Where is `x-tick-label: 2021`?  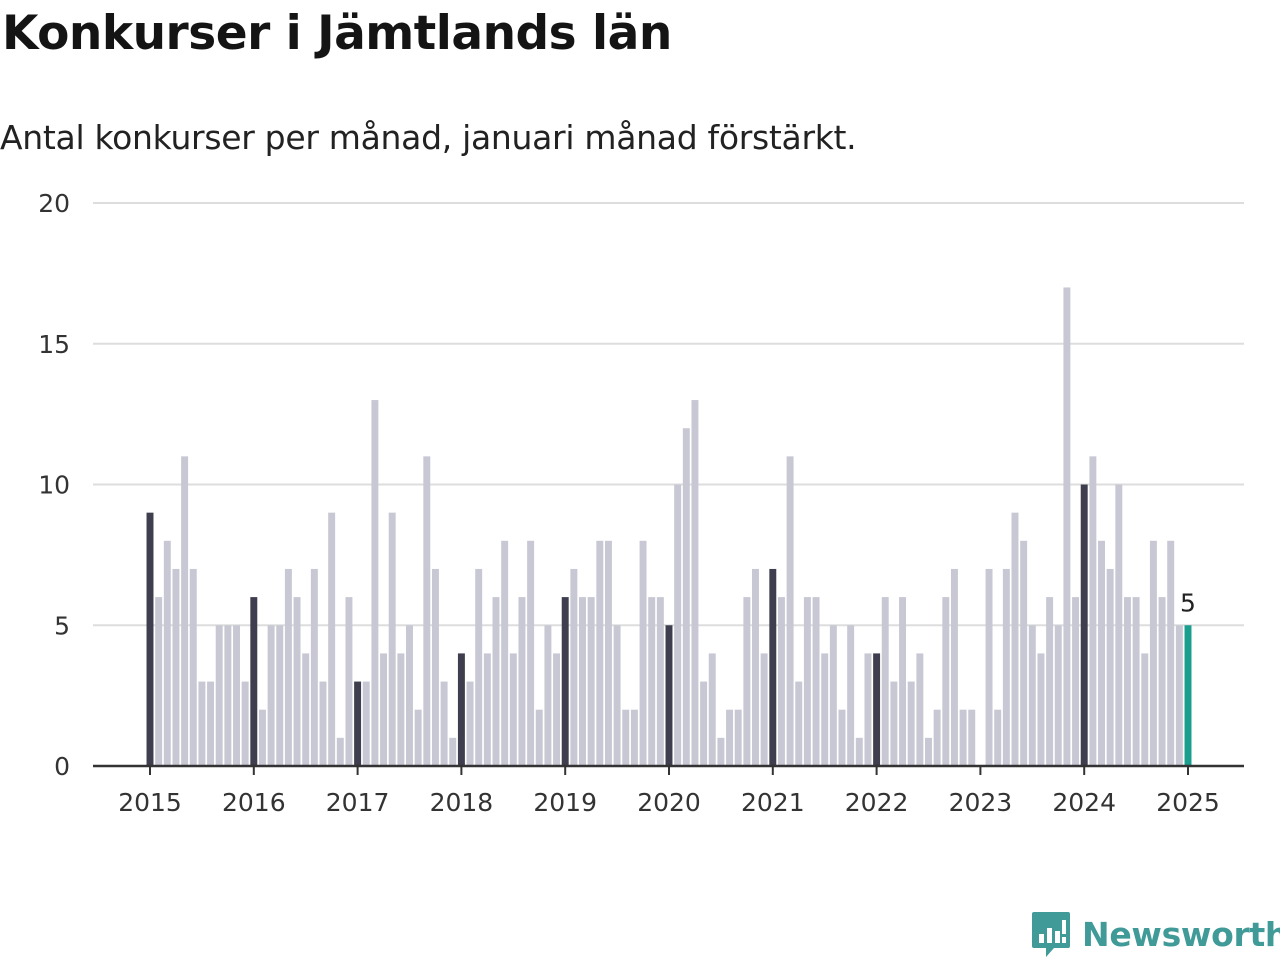
x-tick-label: 2021 is located at coordinates (773, 802).